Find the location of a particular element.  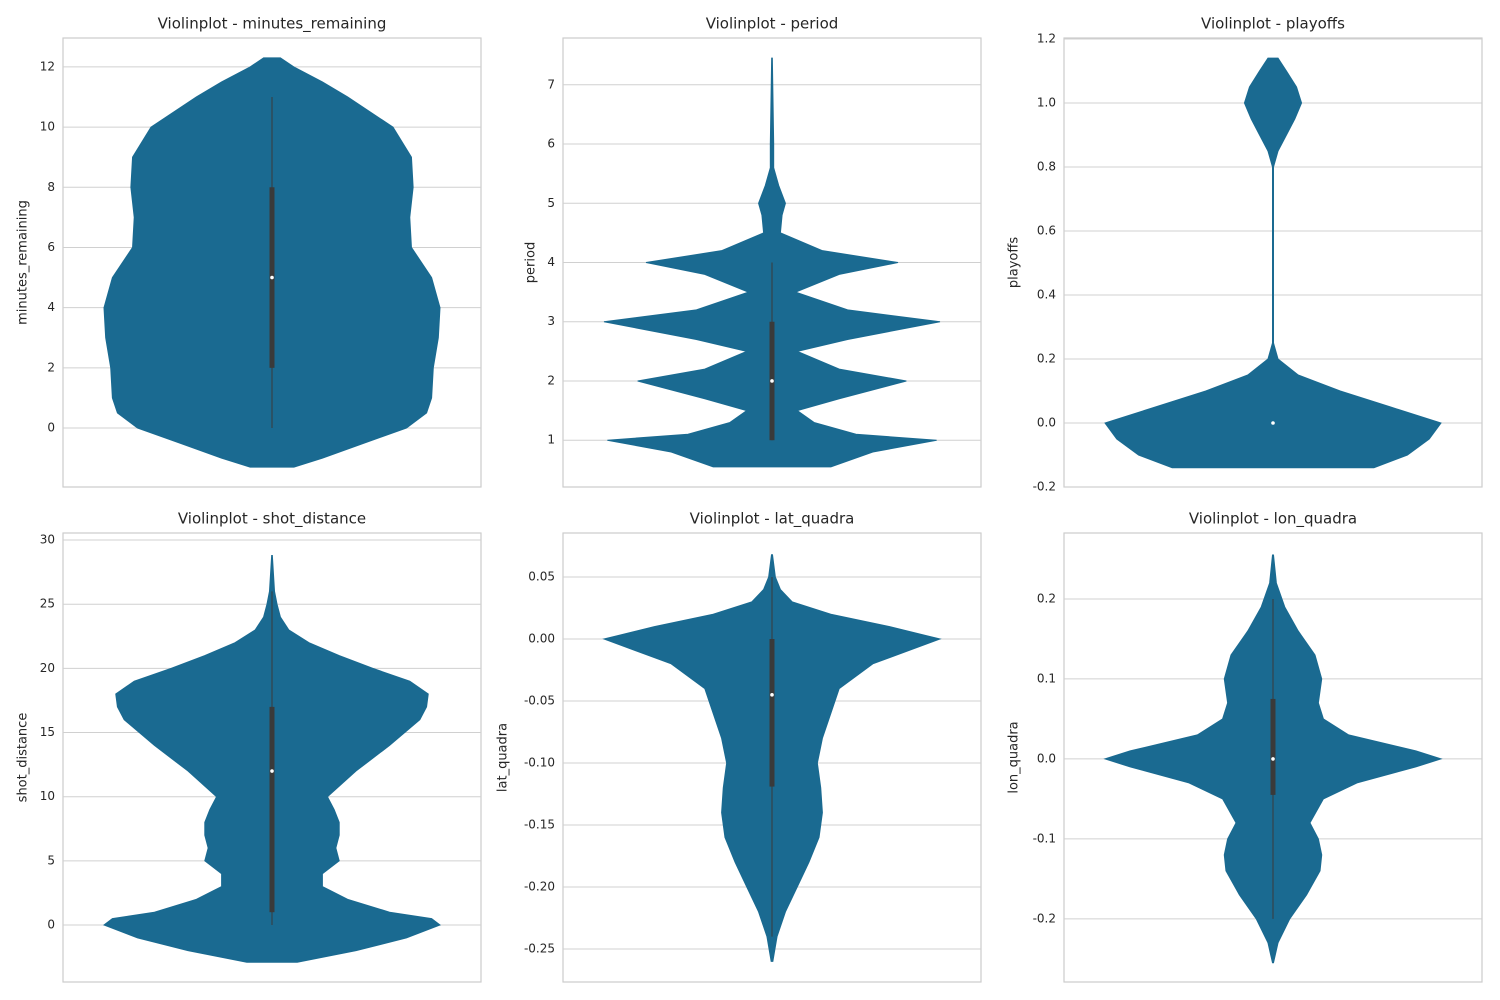

y-tick-label: -0.1 is located at coordinates (1044, 838).